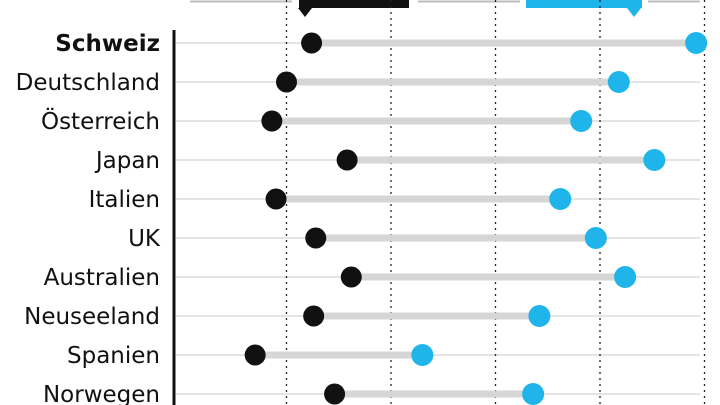 The width and height of the screenshot is (720, 405). Describe the element at coordinates (88, 83) in the screenshot. I see `category-label: Deutschland` at that location.